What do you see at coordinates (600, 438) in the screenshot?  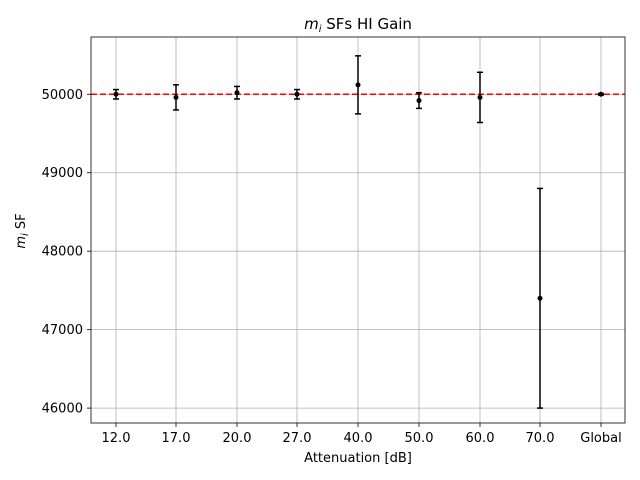 I see `x-tick-label: Global` at bounding box center [600, 438].